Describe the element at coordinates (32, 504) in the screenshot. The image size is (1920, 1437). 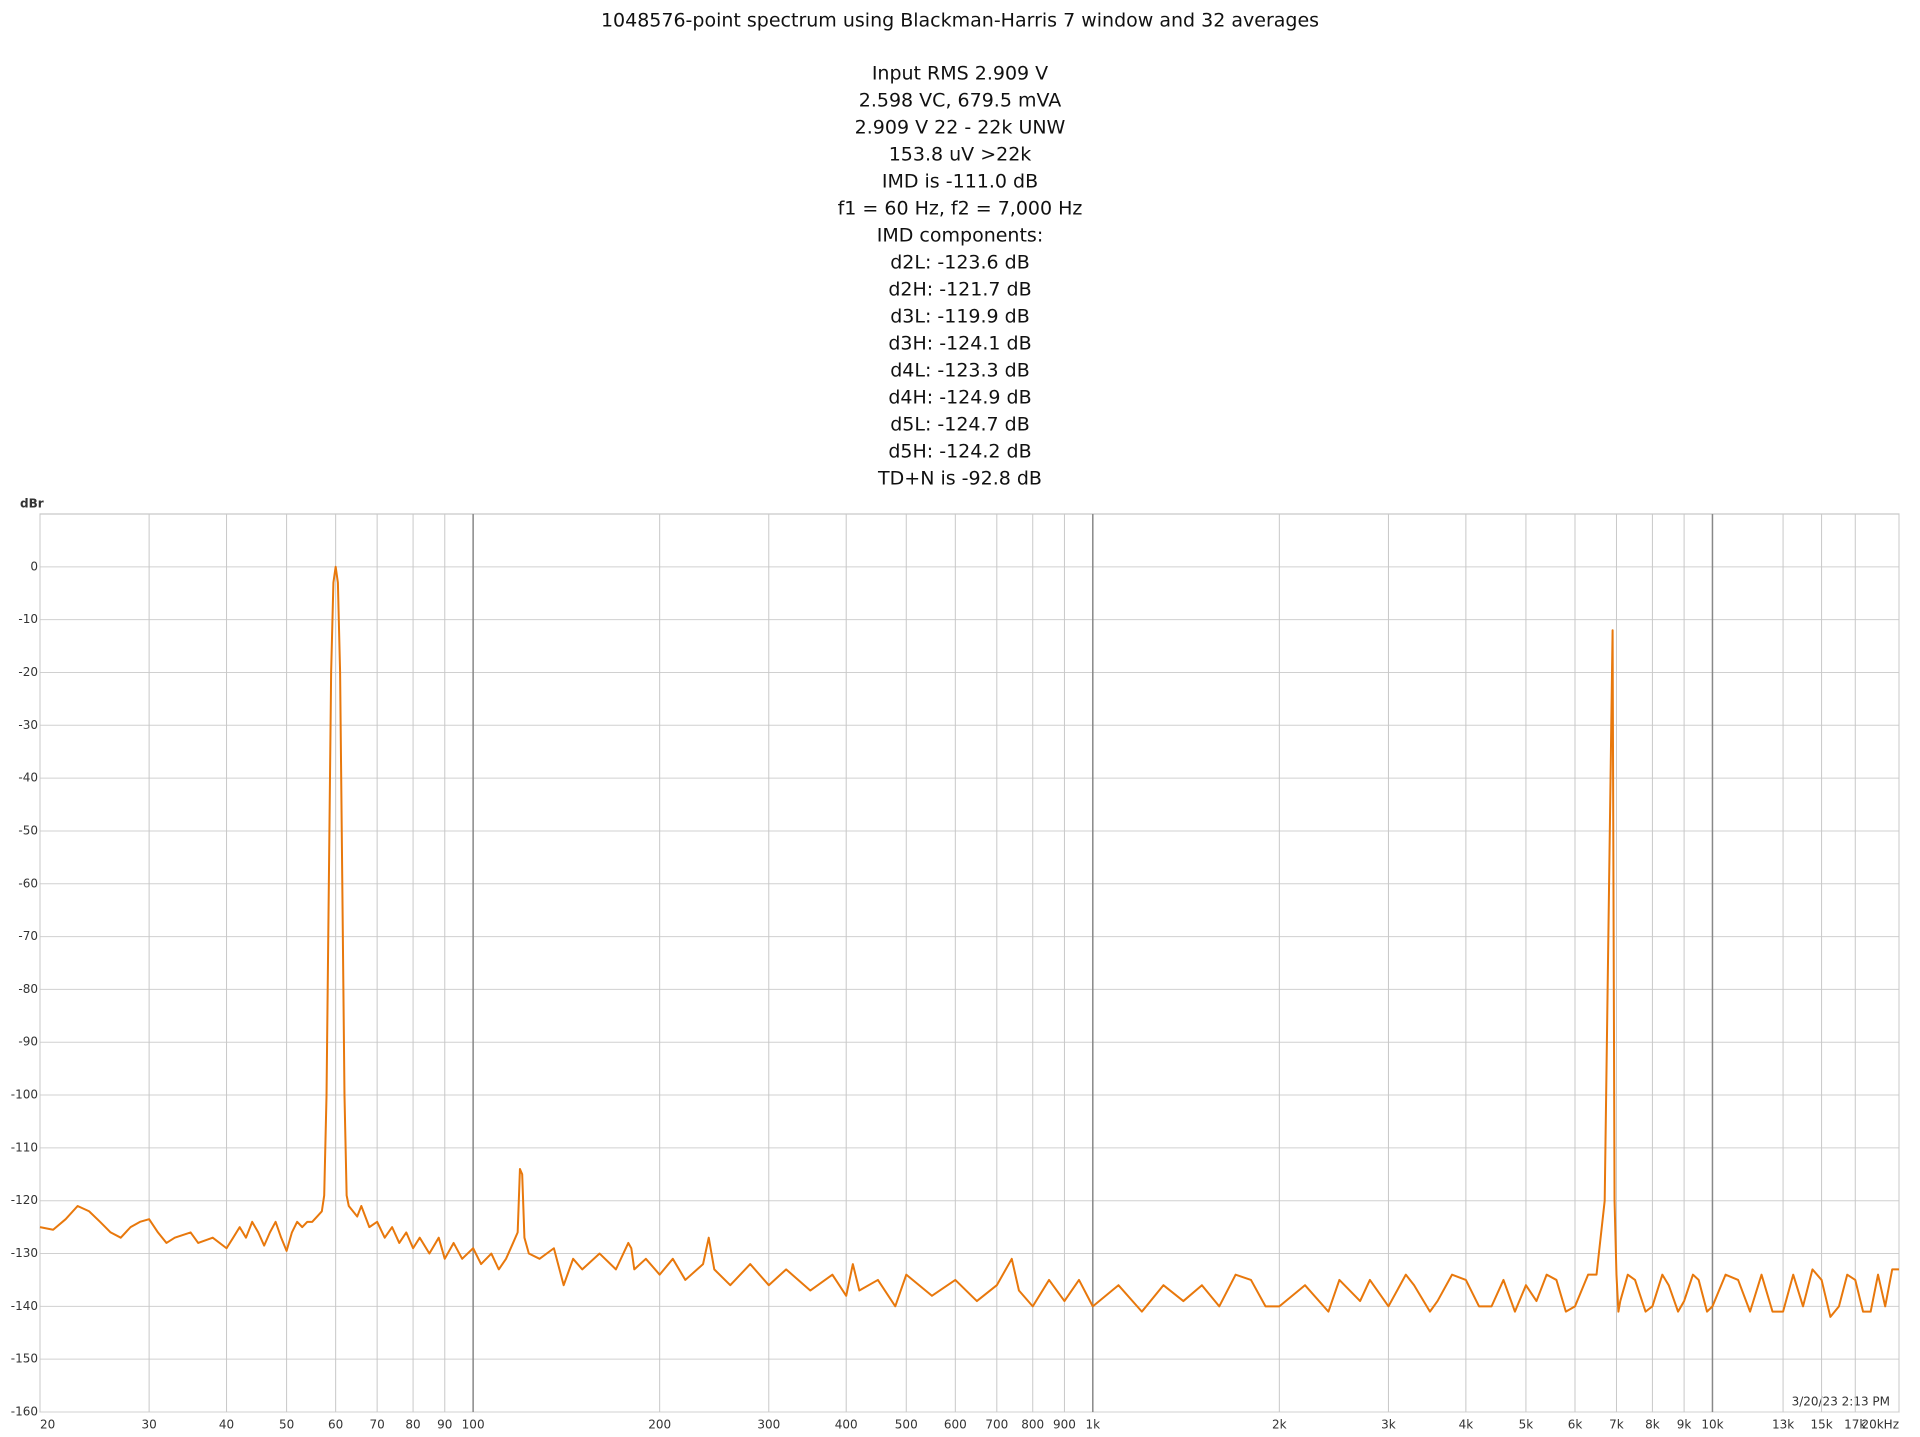
I see `y-axis-label: dBr` at that location.